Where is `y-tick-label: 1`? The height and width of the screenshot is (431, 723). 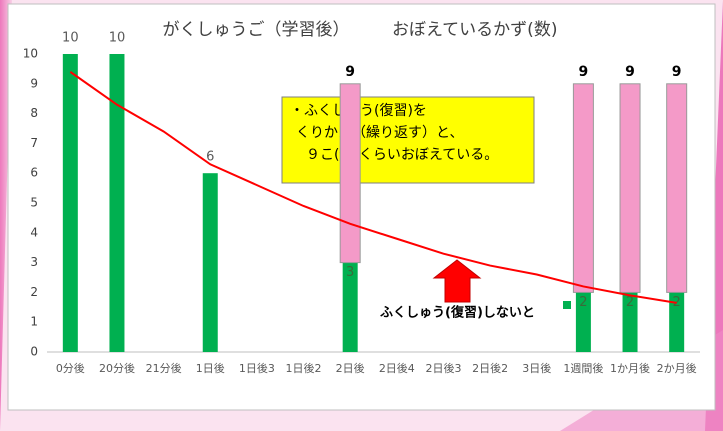
y-tick-label: 1 is located at coordinates (34, 322).